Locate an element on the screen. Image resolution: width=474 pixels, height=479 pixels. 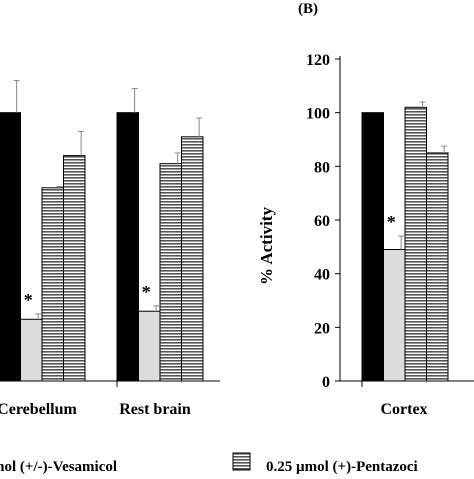
y-tick-label: 0 is located at coordinates (326, 382).